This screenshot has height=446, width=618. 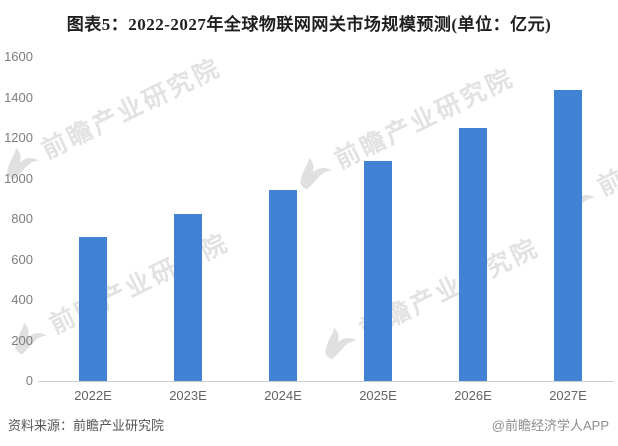 I want to click on y-tick-label: 200, so click(x=22, y=340).